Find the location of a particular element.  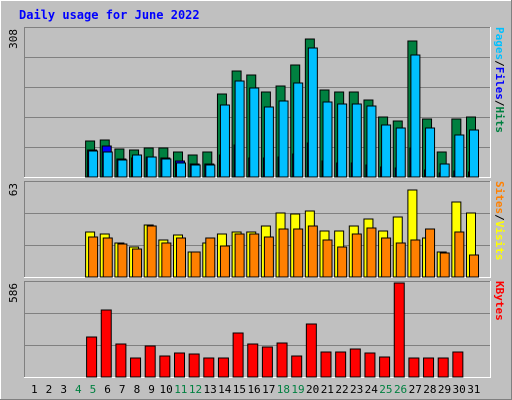

hits-panel-legend-part: Pages is located at coordinates (499, 43).